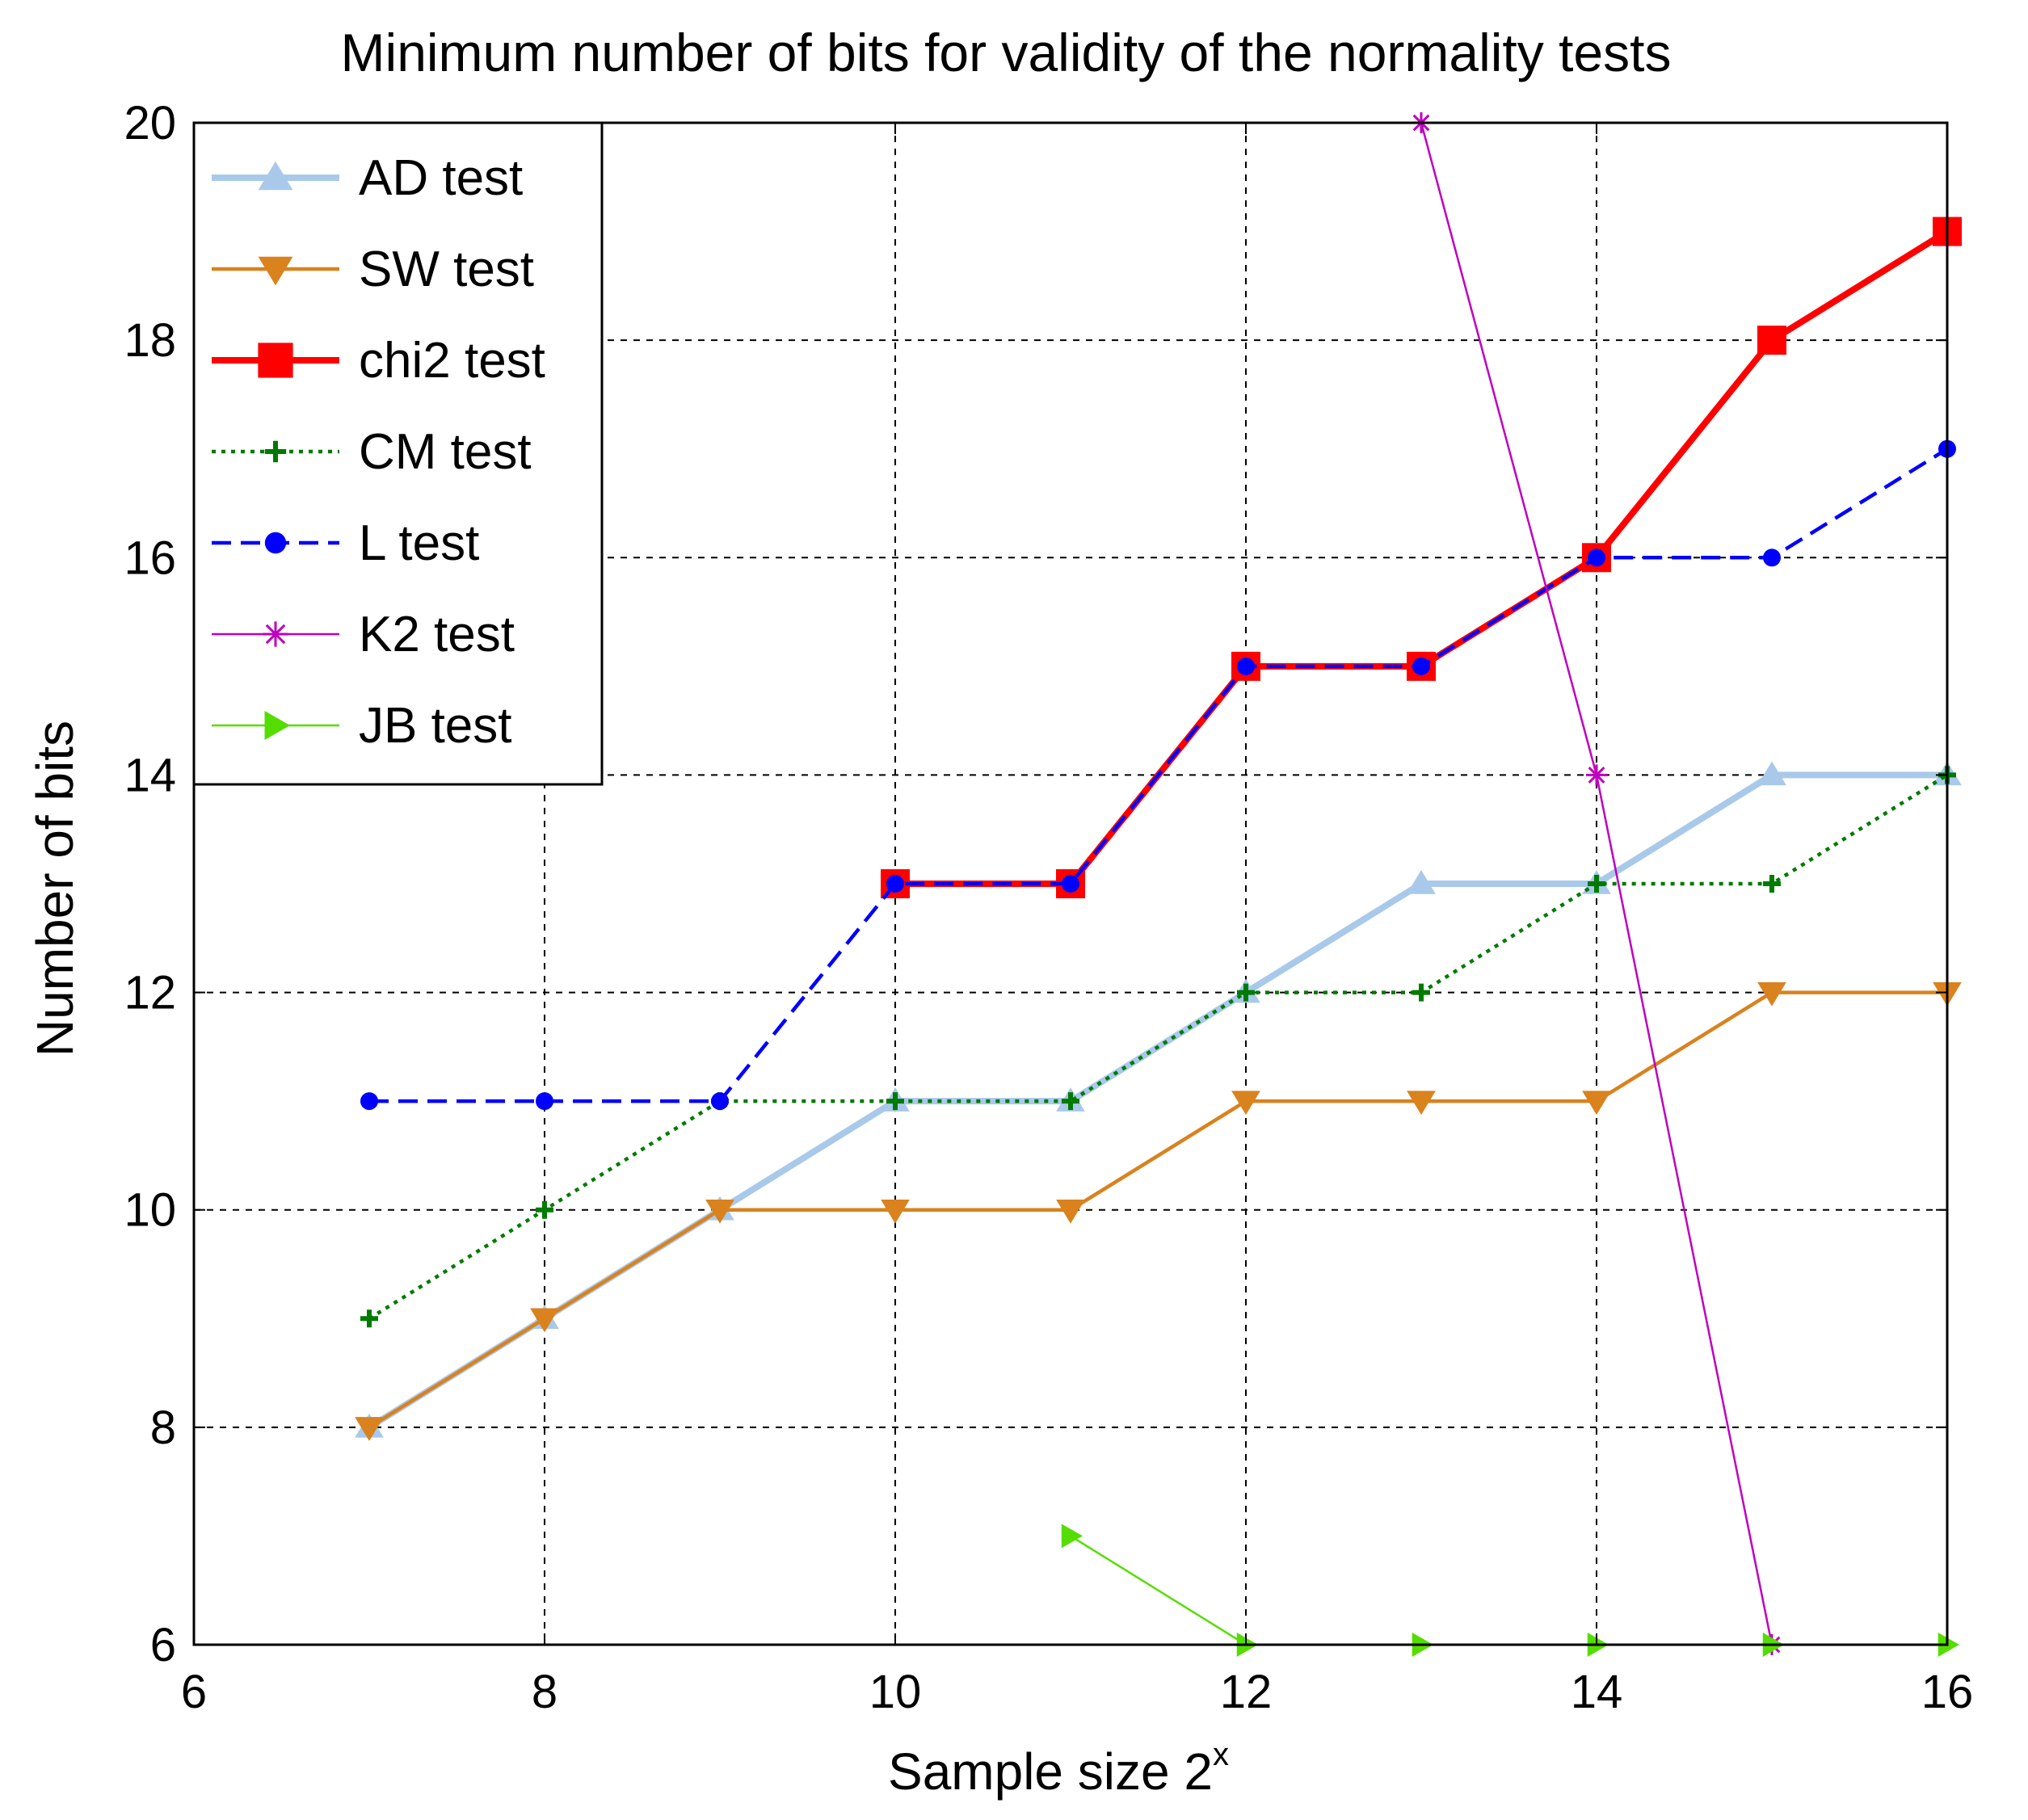  What do you see at coordinates (419, 543) in the screenshot?
I see `legend-label: L test` at bounding box center [419, 543].